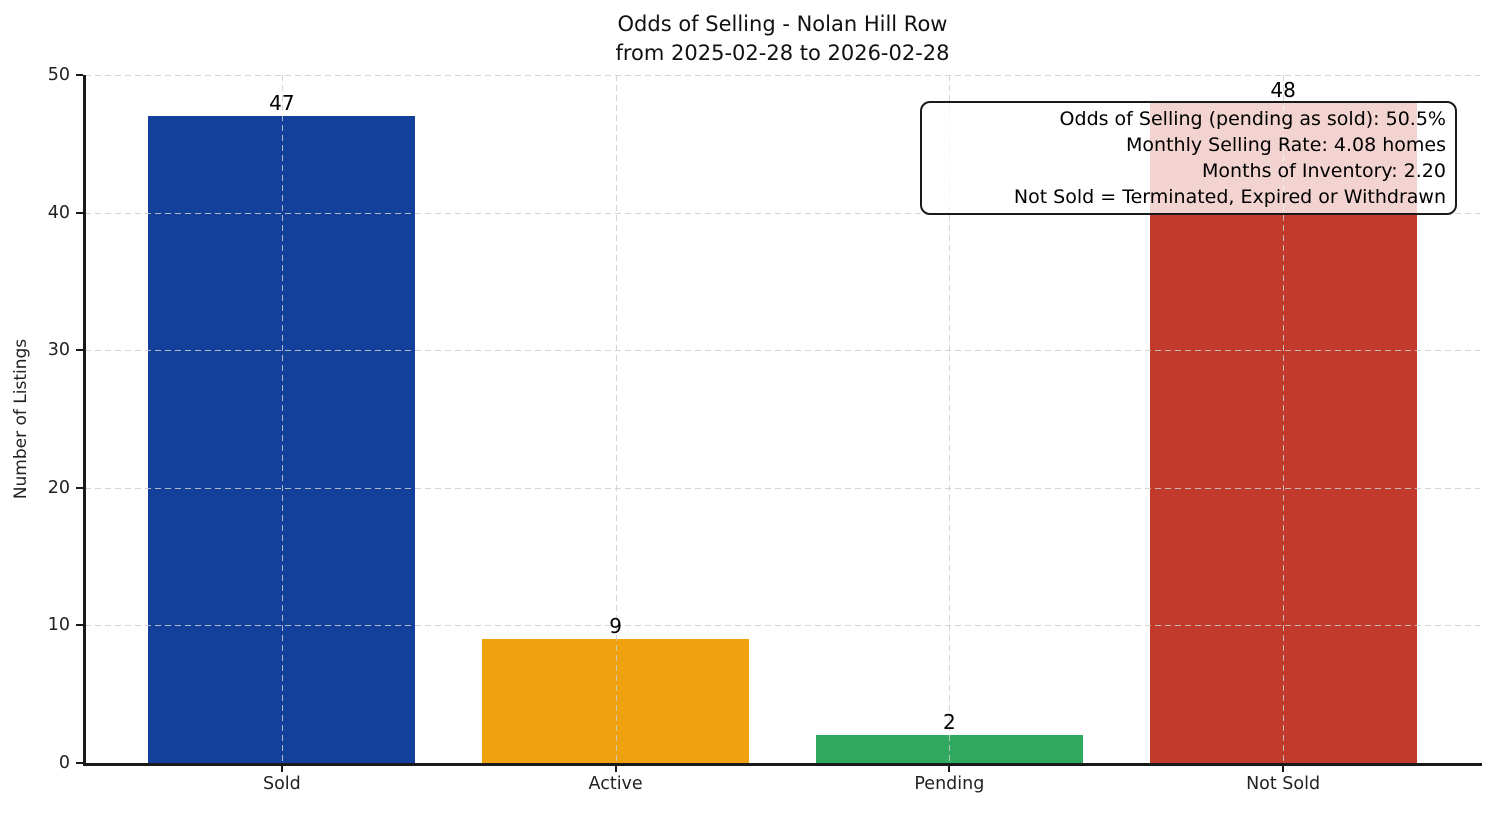 Image resolution: width=1494 pixels, height=816 pixels. I want to click on y-tick-label: 40, so click(58, 212).